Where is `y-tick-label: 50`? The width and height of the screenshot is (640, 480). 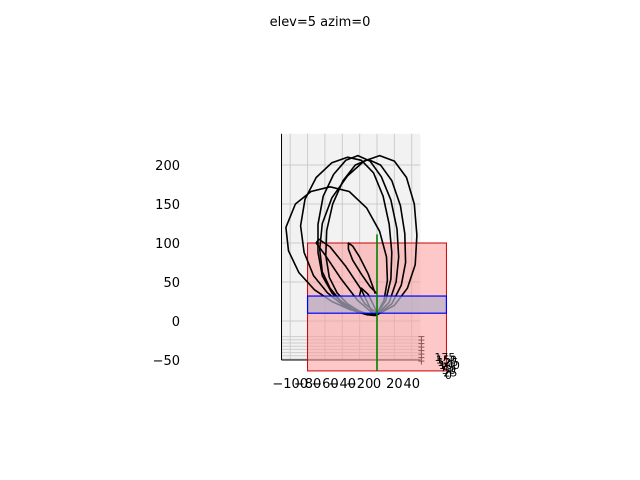
y-tick-label: 50 is located at coordinates (449, 370).